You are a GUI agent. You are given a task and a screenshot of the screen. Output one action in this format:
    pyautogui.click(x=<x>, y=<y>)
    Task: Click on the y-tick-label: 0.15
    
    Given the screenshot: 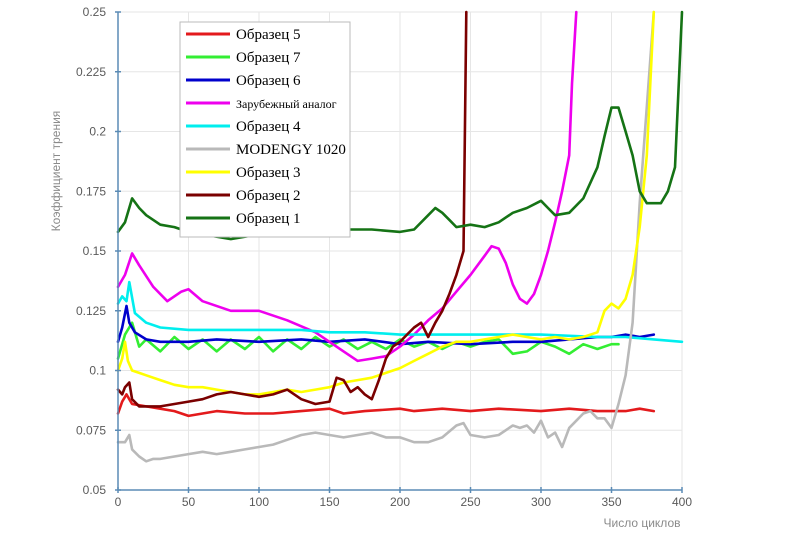 What is the action you would take?
    pyautogui.click(x=95, y=251)
    